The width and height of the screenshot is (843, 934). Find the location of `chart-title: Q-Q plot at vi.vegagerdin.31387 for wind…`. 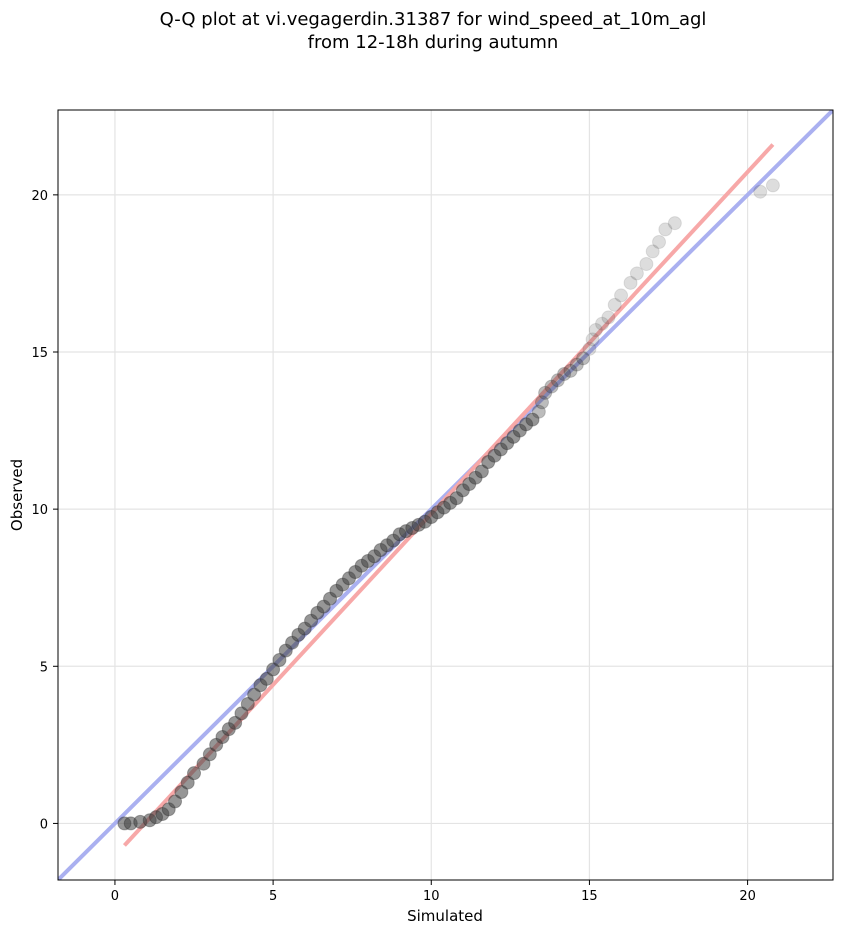

chart-title: Q-Q plot at vi.vegagerdin.31387 for wind… is located at coordinates (433, 31).